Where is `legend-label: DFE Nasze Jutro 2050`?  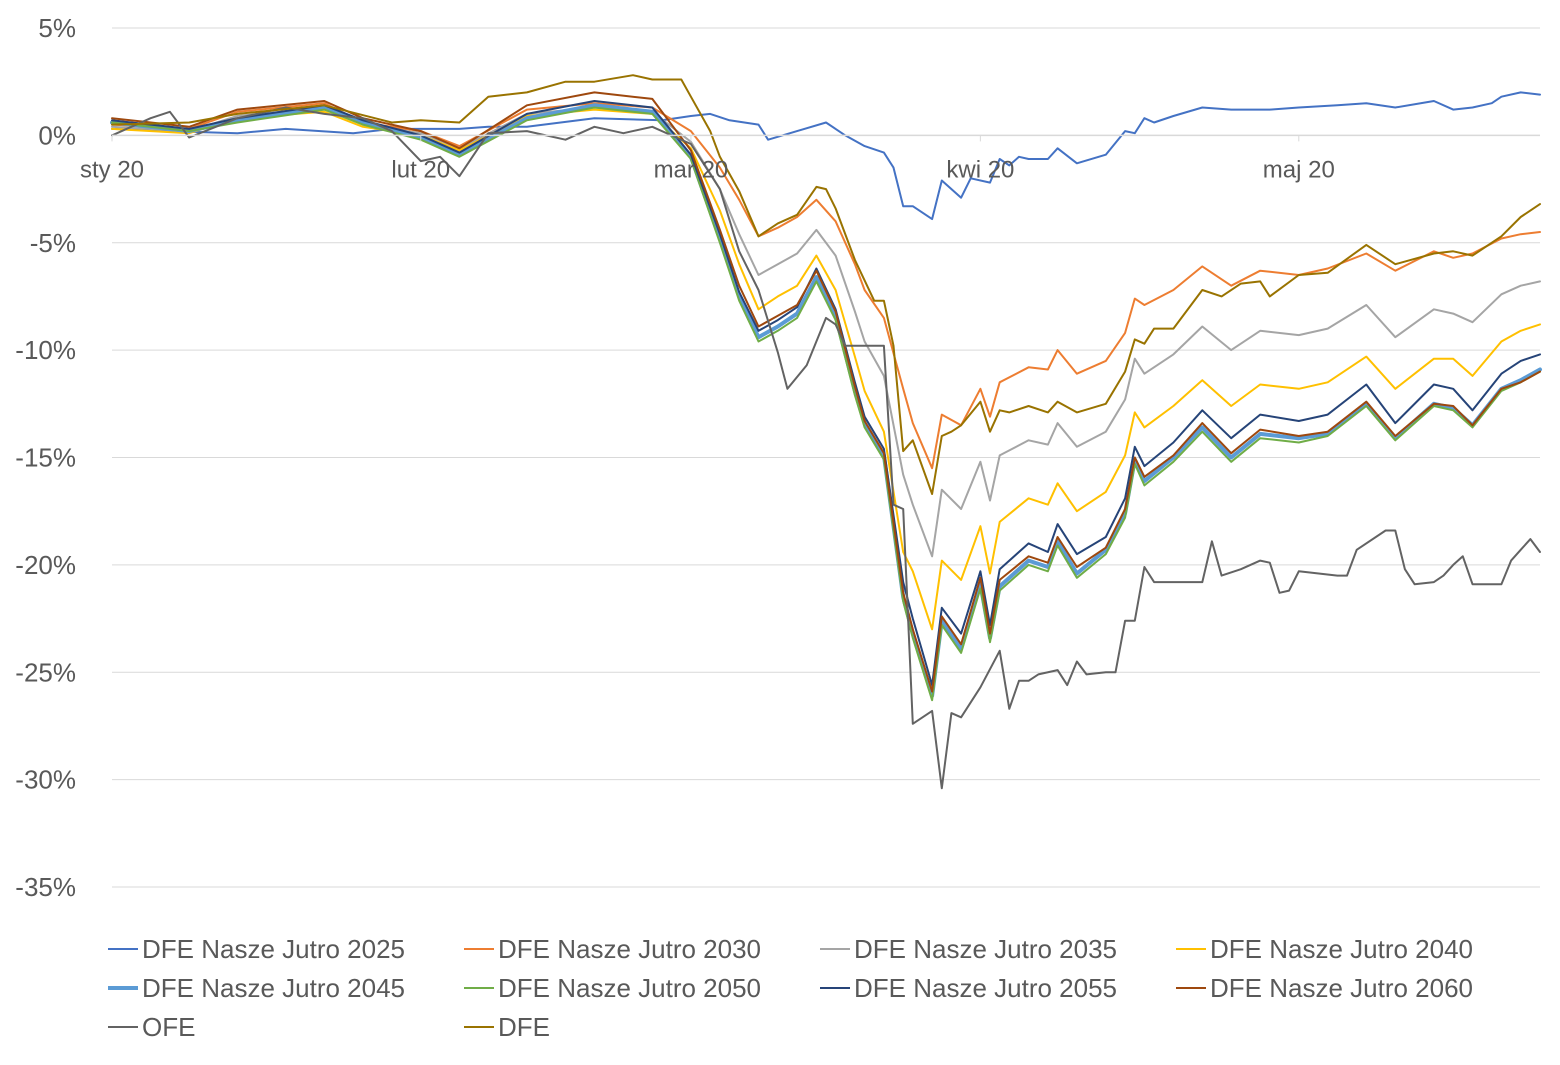 legend-label: DFE Nasze Jutro 2050 is located at coordinates (630, 987).